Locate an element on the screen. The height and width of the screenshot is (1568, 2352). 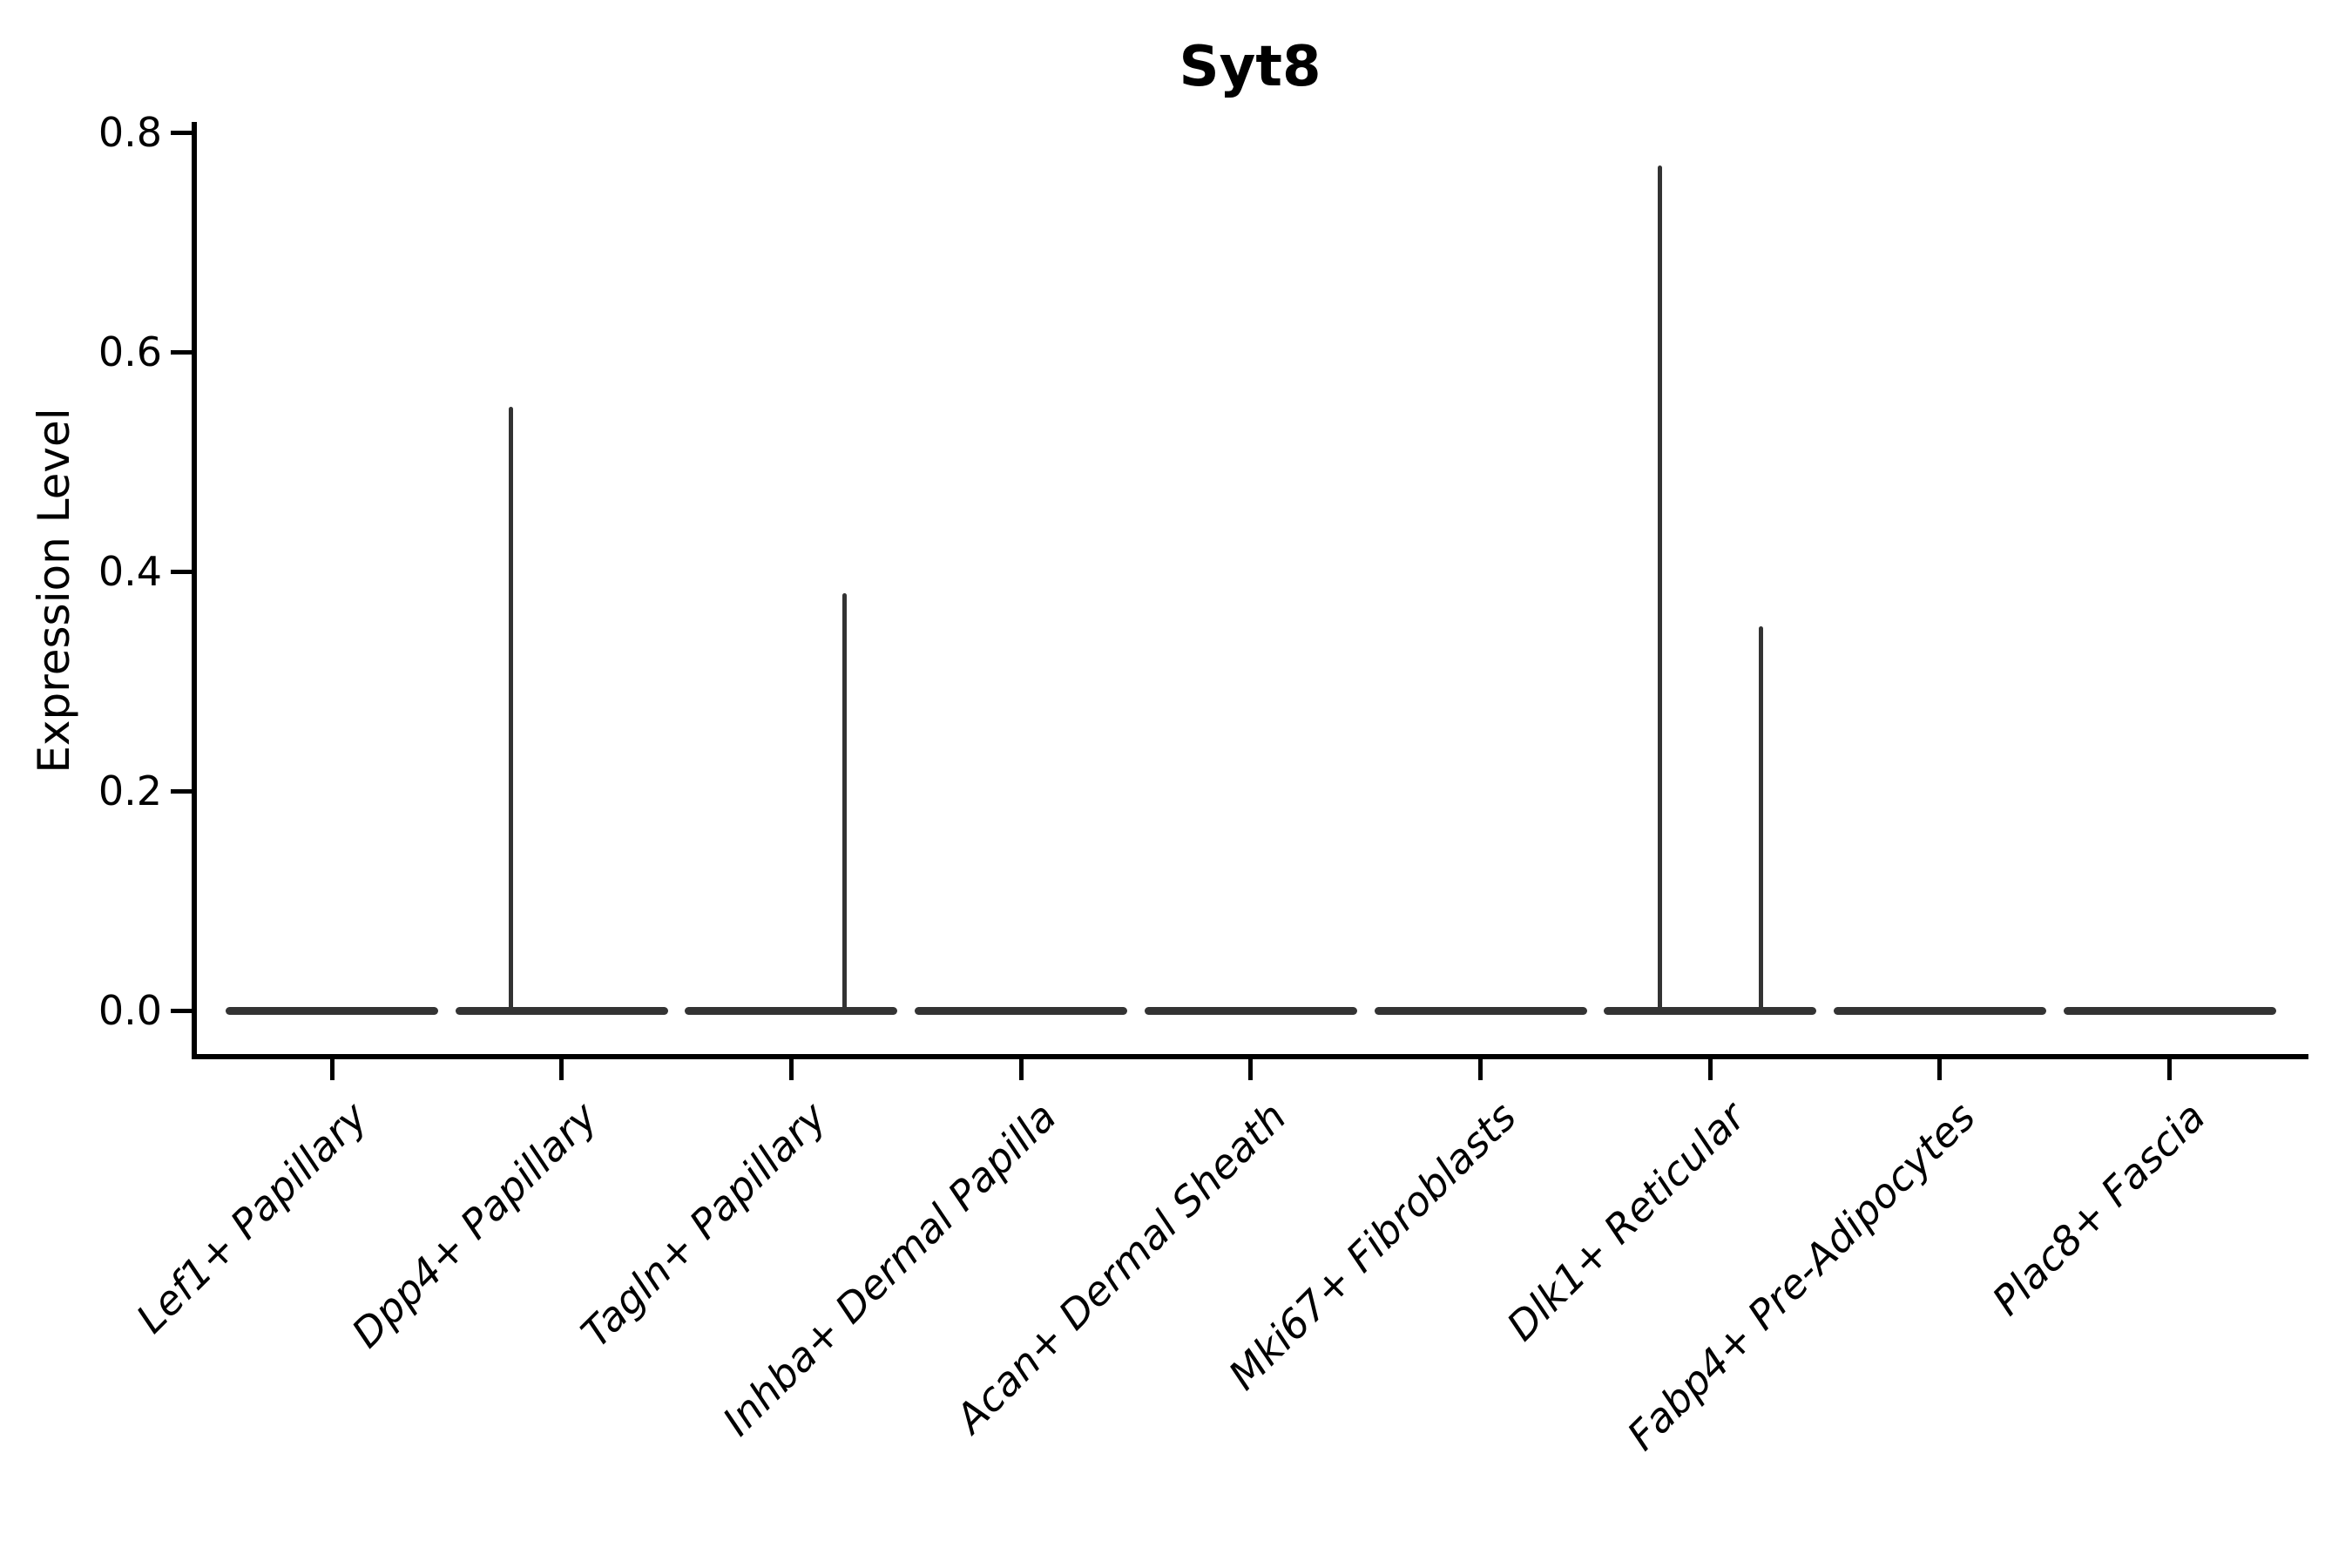
x-axis-spine is located at coordinates (1250, 1056).